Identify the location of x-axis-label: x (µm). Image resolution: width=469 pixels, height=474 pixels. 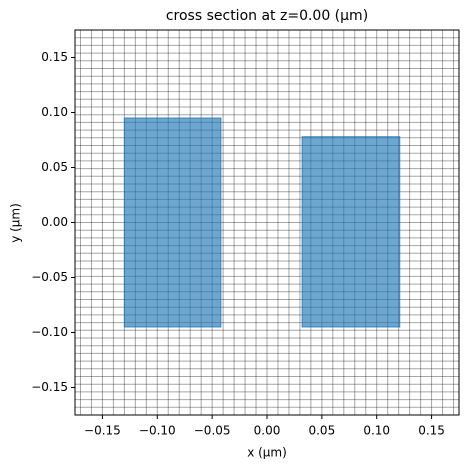
(267, 453).